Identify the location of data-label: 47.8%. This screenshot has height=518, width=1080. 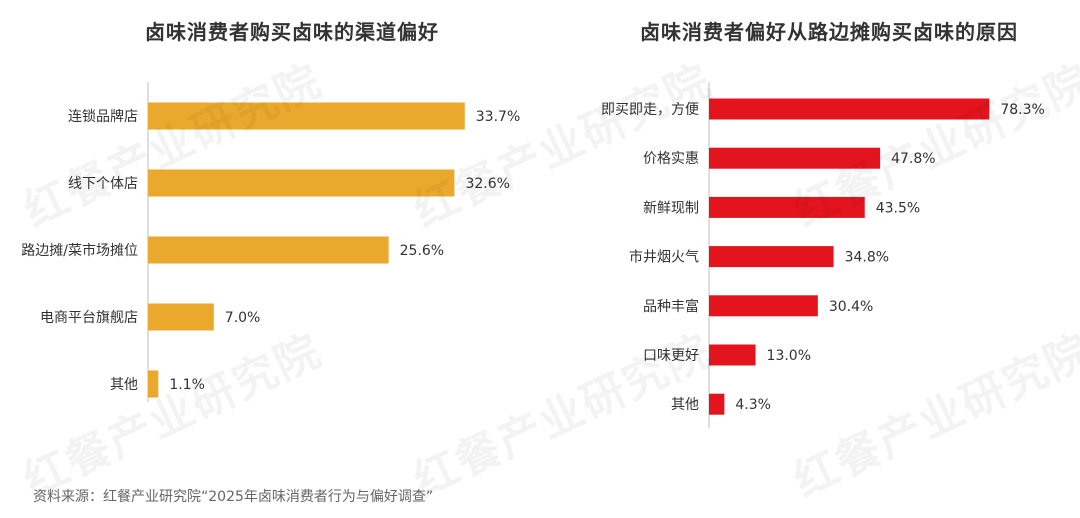
(913, 159).